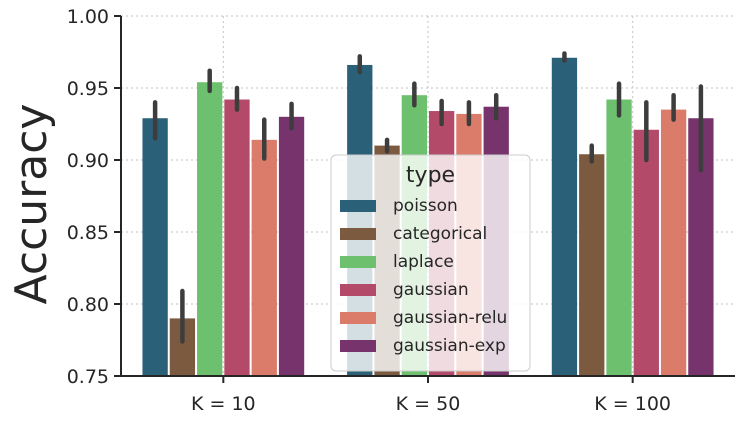  I want to click on legend-box, so click(430, 263).